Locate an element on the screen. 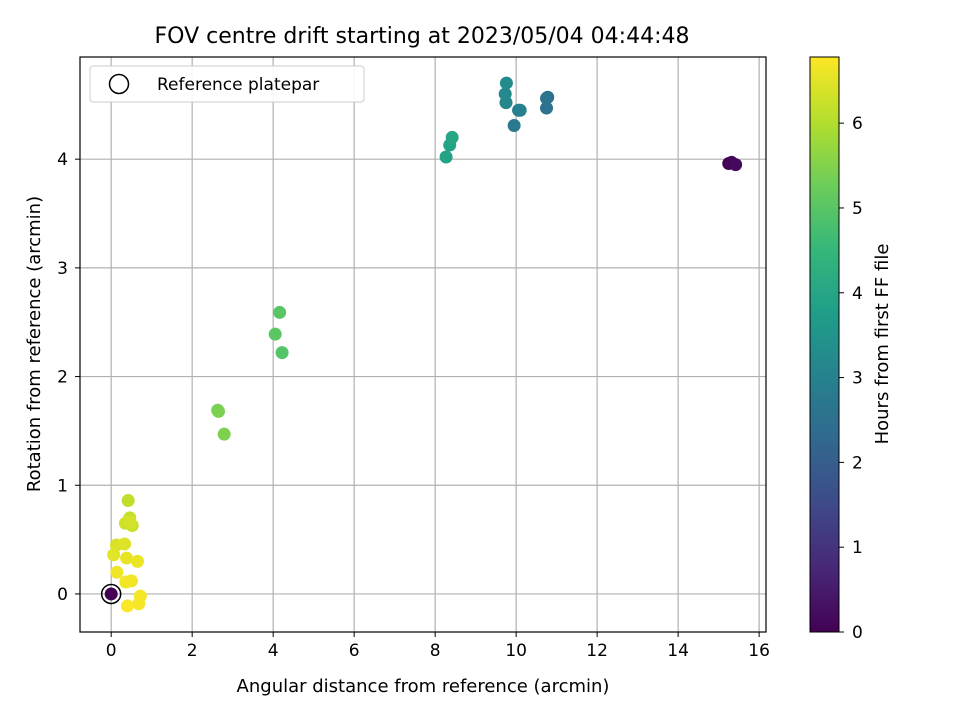 This screenshot has width=960, height=720. legend-marker is located at coordinates (119, 84).